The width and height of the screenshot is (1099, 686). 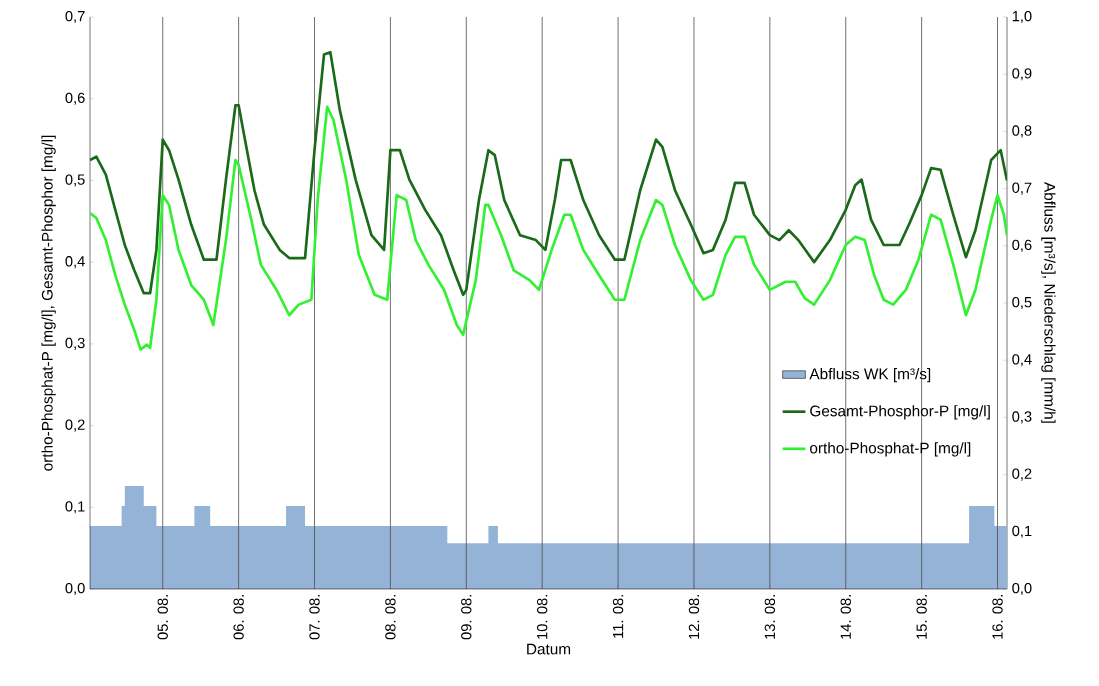 What do you see at coordinates (1022, 245) in the screenshot?
I see `y2-tick-label: 0,6` at bounding box center [1022, 245].